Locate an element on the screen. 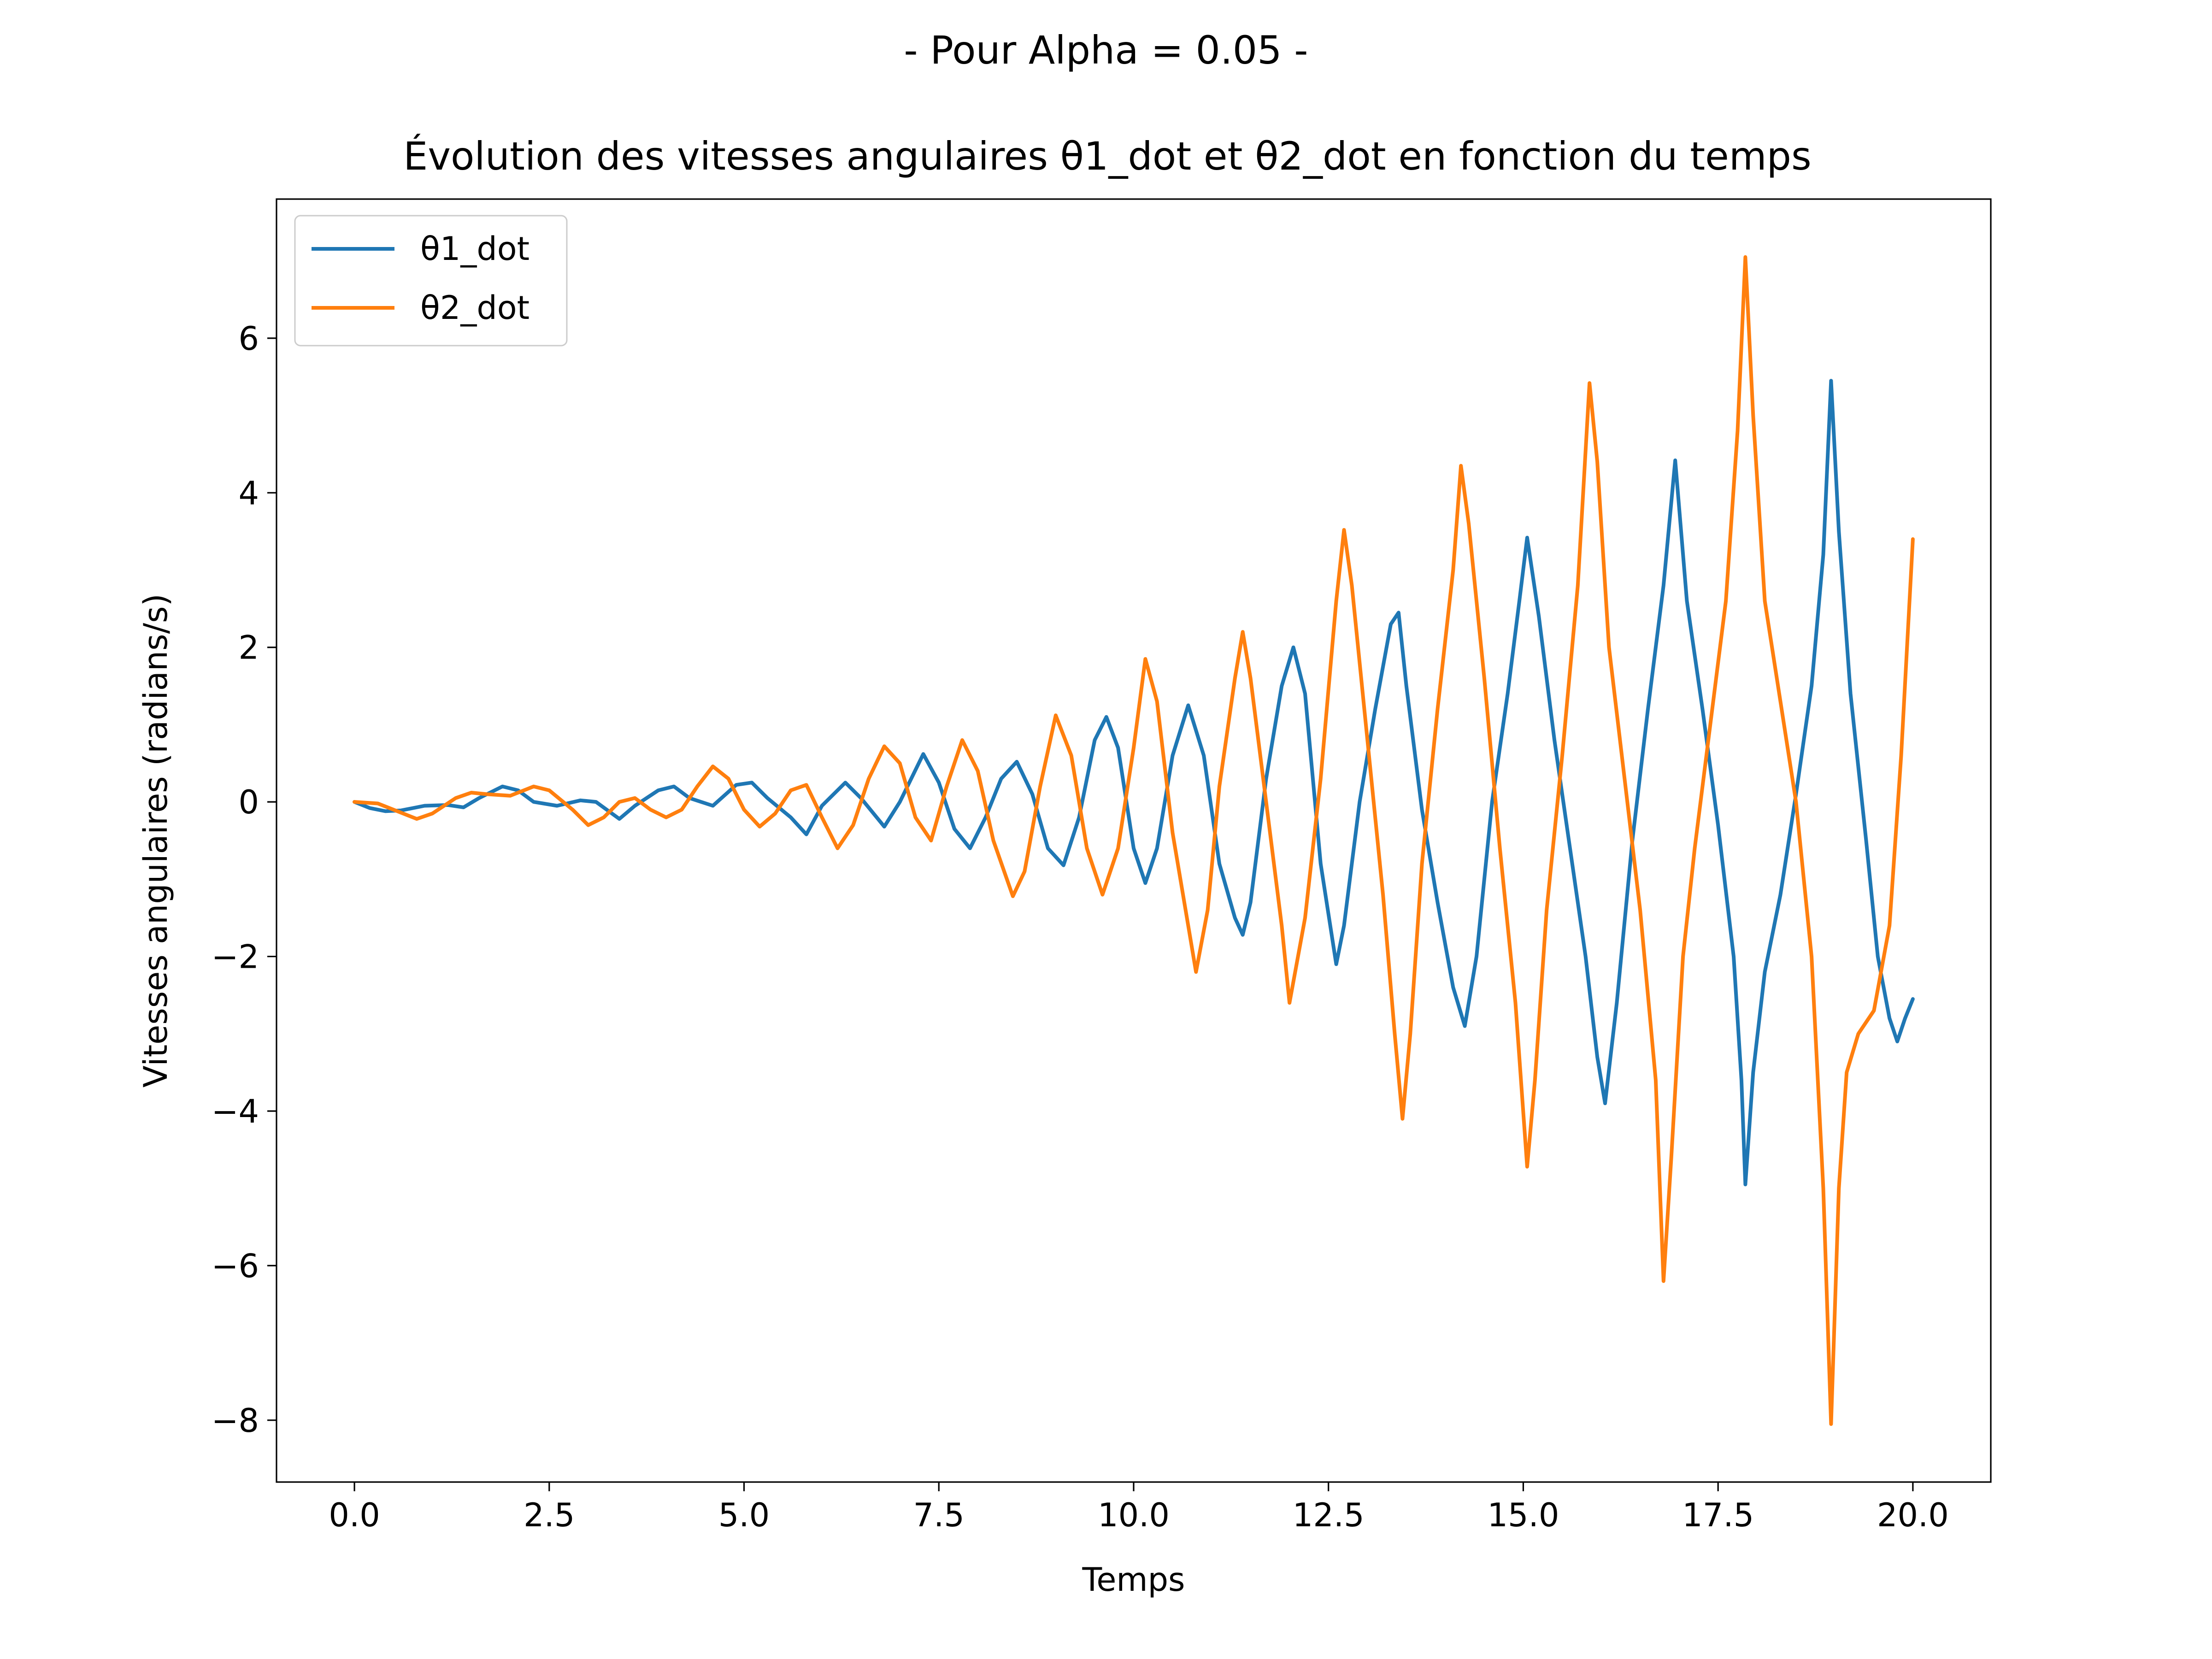 The image size is (2212, 1659). y-tick-label: −8 is located at coordinates (235, 1421).